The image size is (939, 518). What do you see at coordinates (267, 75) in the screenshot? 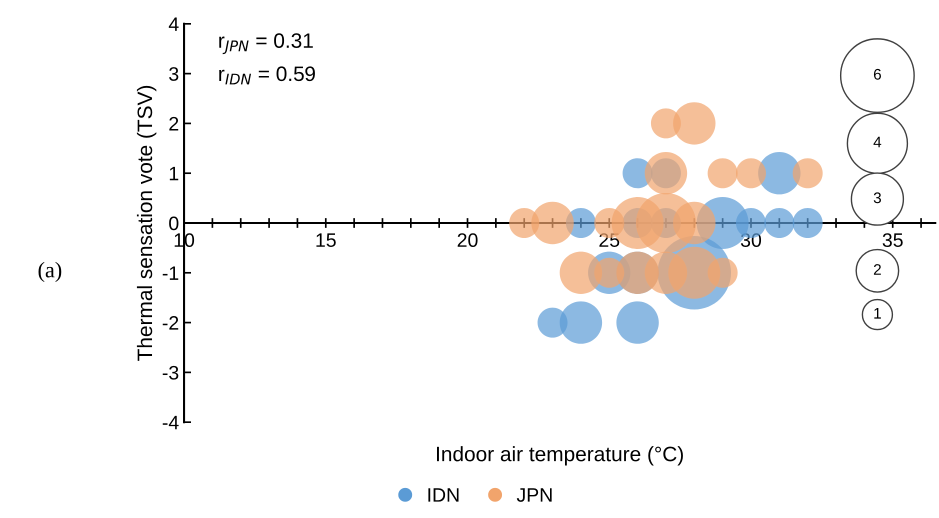
I see `annotation: r$_{IDN}$ = 0.59` at bounding box center [267, 75].